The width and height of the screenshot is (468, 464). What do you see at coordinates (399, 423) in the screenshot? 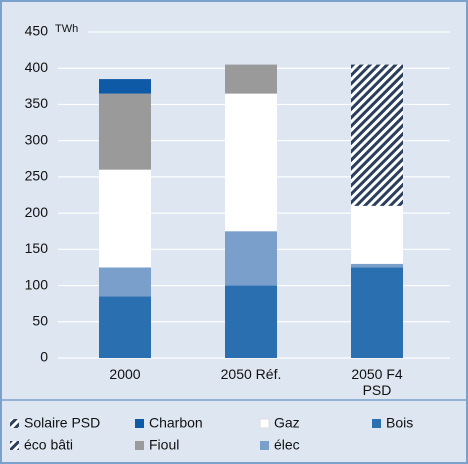
I see `legend-label: Bois` at bounding box center [399, 423].